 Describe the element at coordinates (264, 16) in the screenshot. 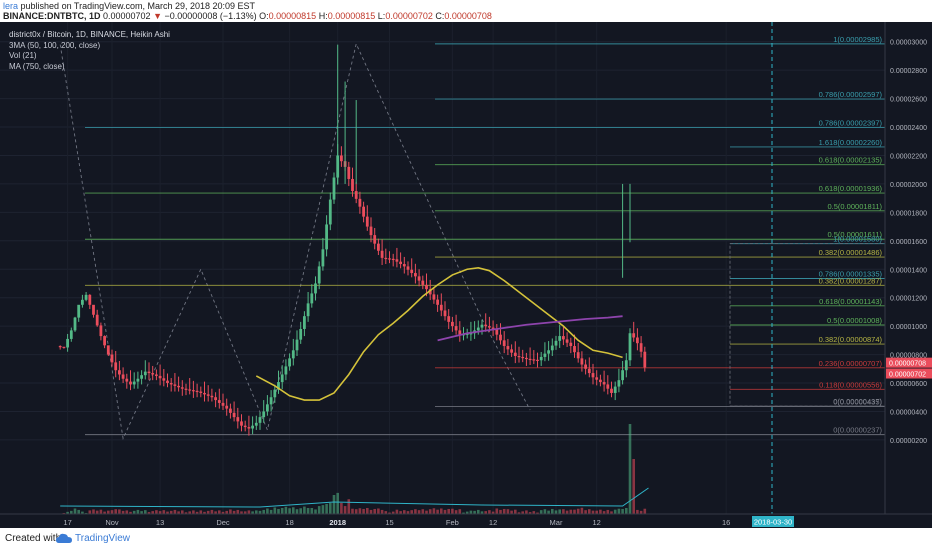

I see `ohlc-open-label: O:` at that location.